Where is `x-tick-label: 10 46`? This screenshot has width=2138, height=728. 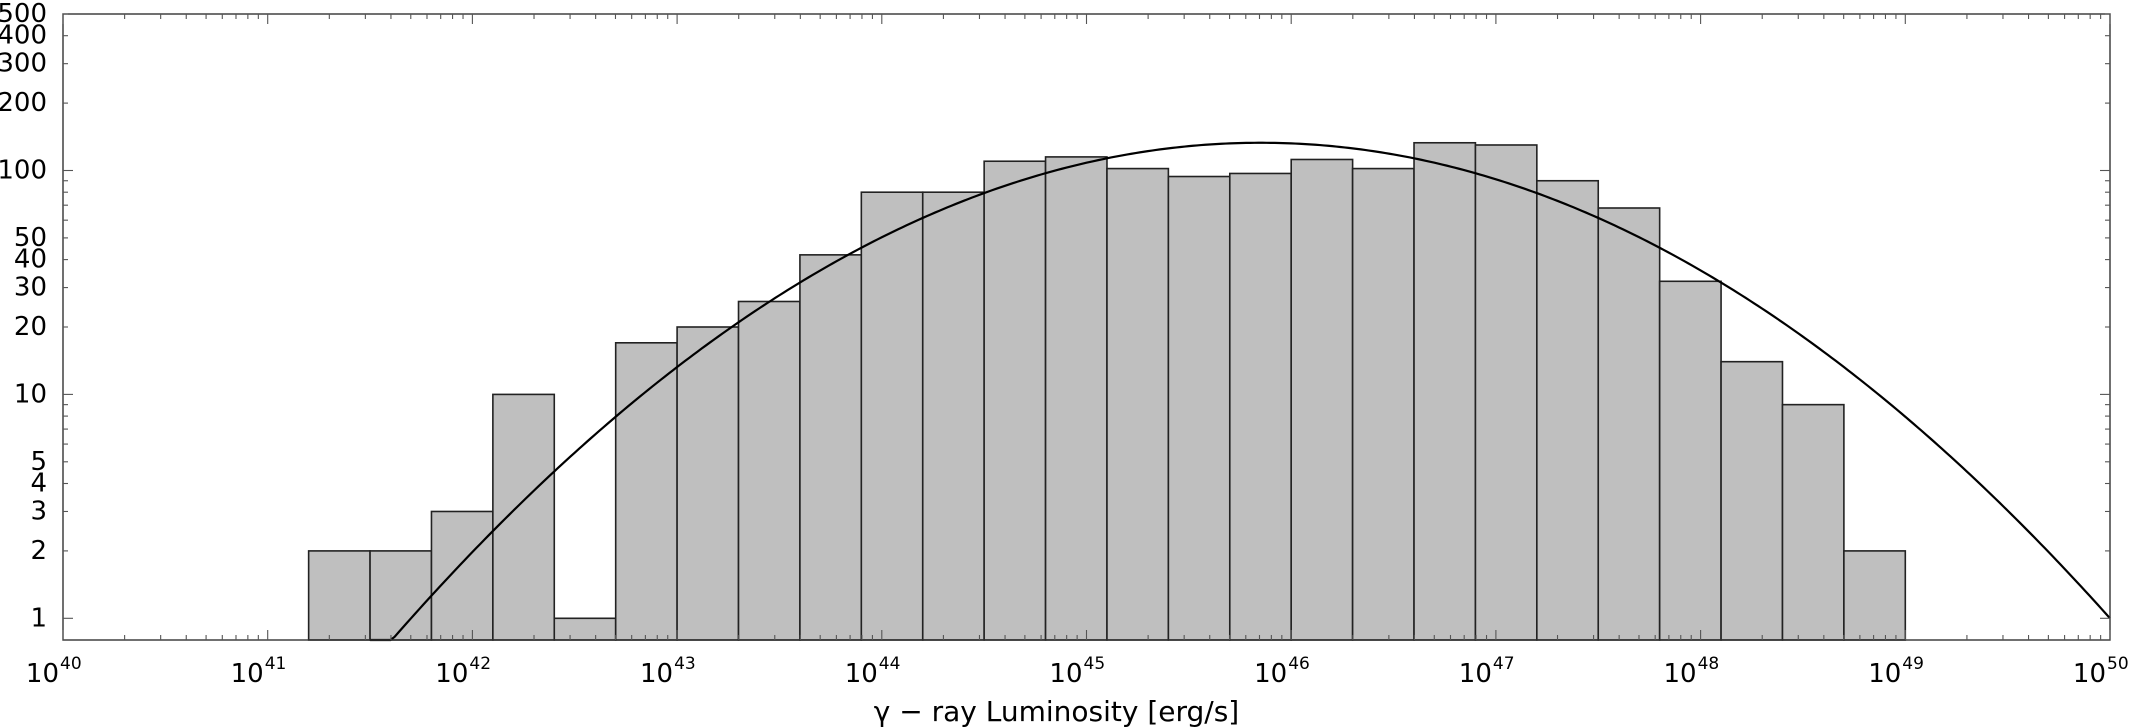
x-tick-label: 10 46 is located at coordinates (1282, 671).